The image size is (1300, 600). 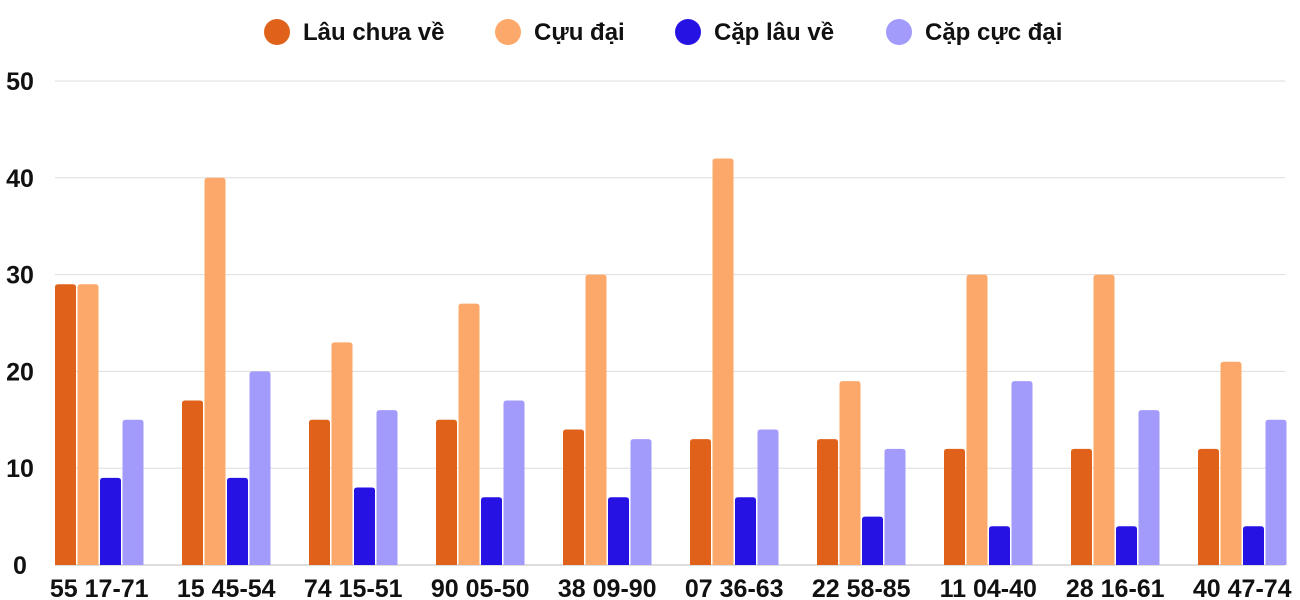 I want to click on legend-item: Cựu đại, so click(x=560, y=32).